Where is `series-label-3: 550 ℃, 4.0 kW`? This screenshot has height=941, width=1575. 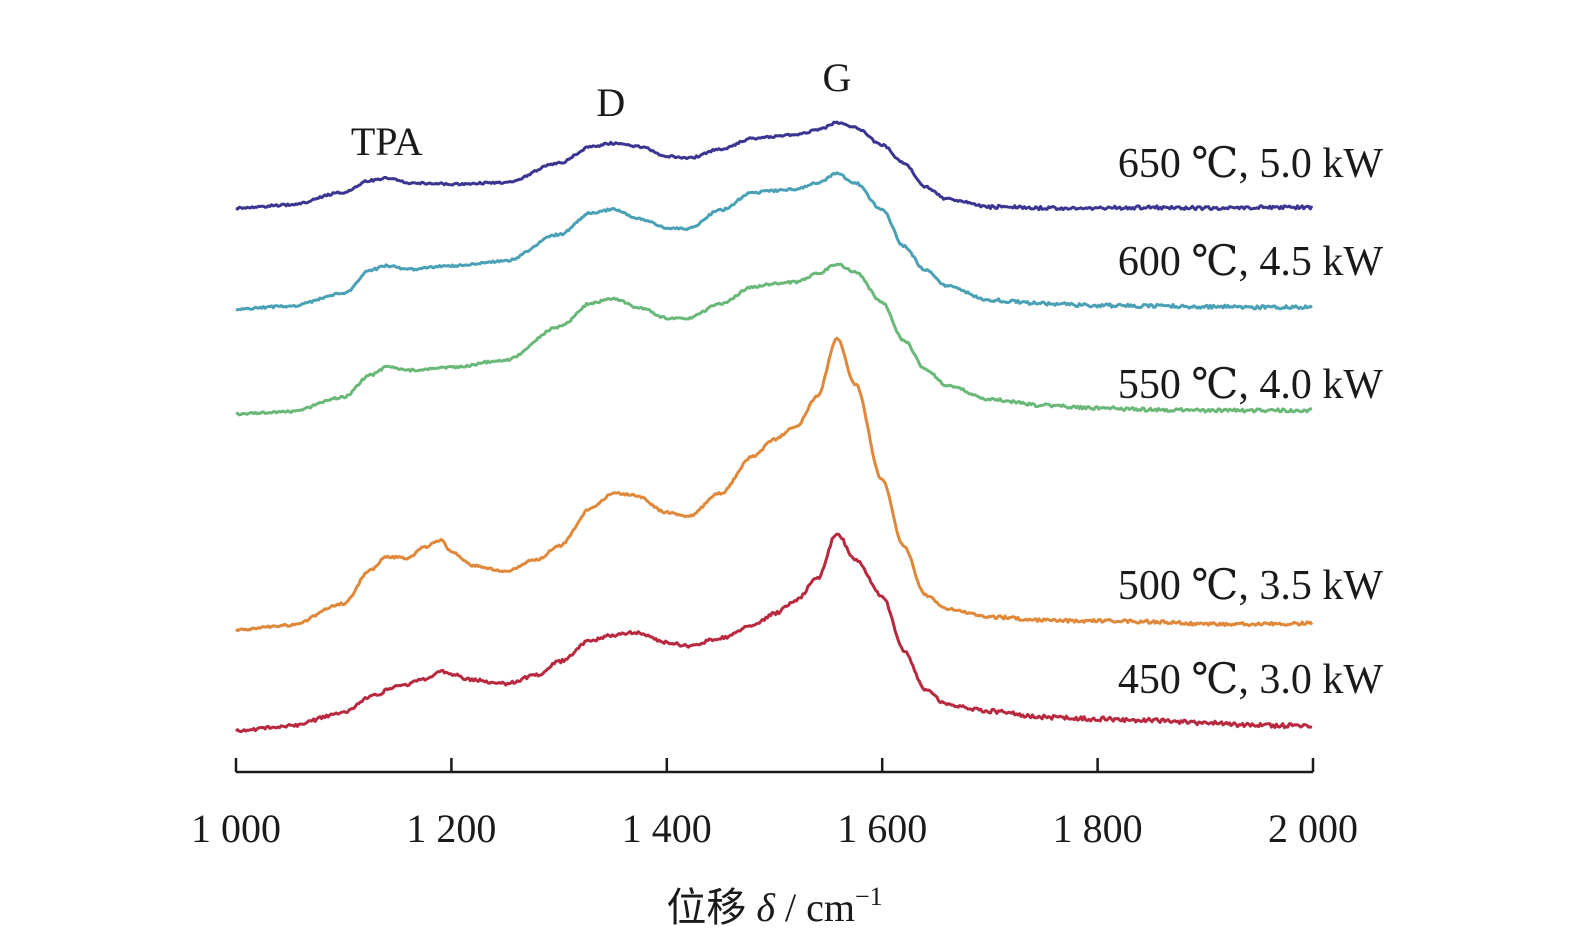
series-label-3: 550 ℃, 4.0 kW is located at coordinates (1250, 385).